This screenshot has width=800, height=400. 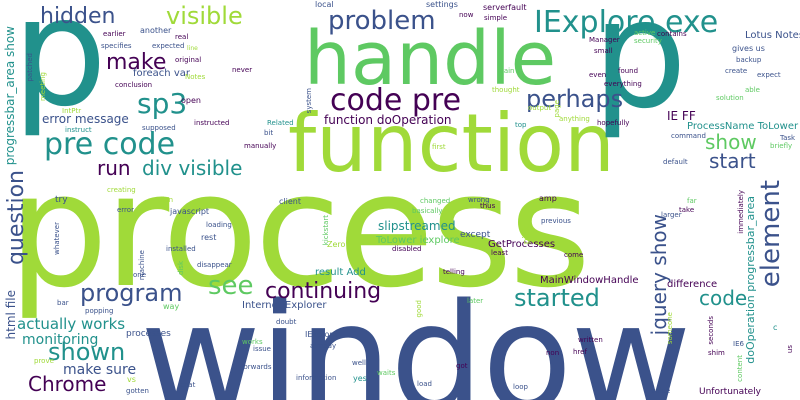 I want to click on word-make: make, so click(x=136, y=62).